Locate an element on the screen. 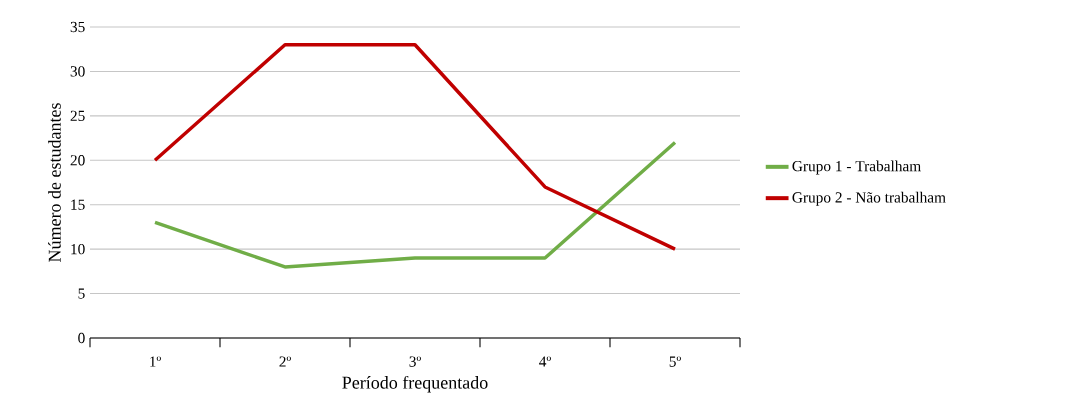 This screenshot has width=1081, height=414. y-tick-label: 10 is located at coordinates (78, 249).